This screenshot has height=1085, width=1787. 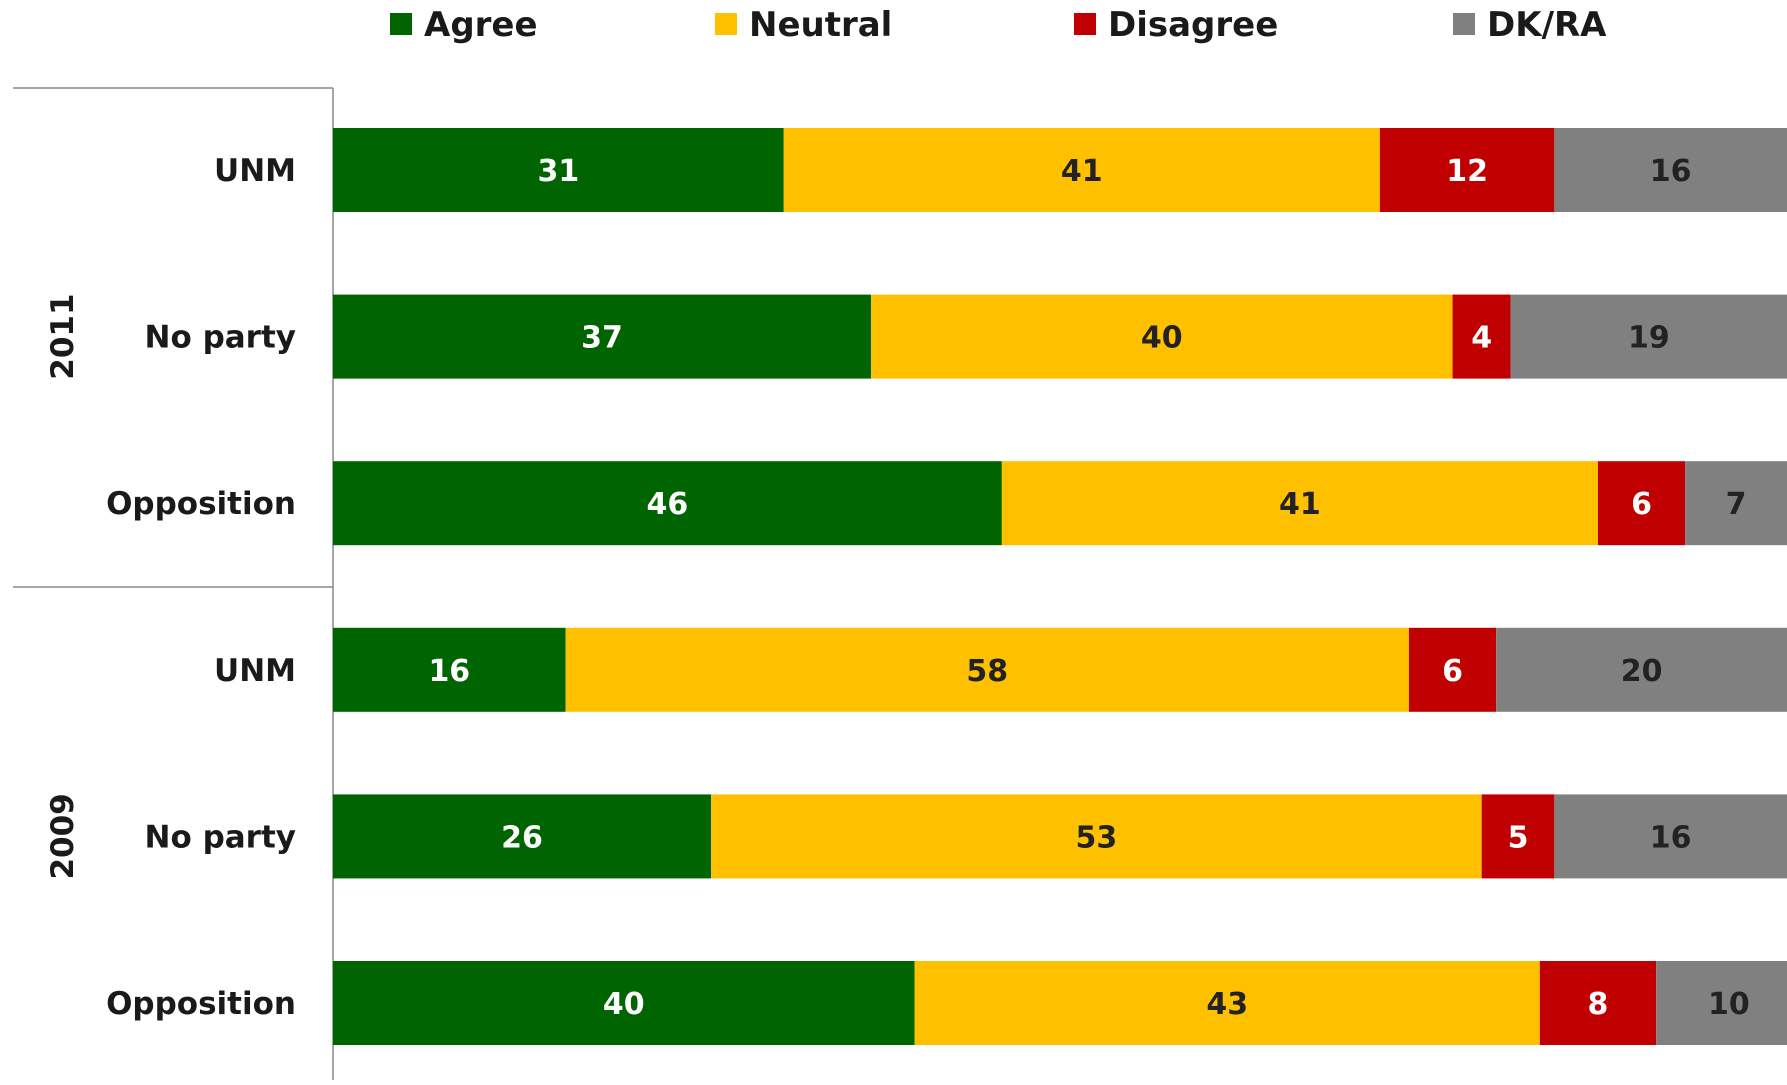 I want to click on data-label-2009-opposition-disagree: 8, so click(x=1598, y=1004).